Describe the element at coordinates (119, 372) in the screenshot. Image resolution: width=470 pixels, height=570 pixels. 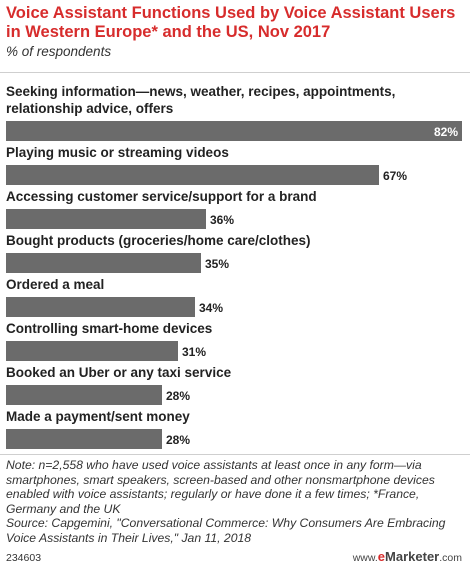
I see `category-label: Booked an Uber or any taxi service` at that location.